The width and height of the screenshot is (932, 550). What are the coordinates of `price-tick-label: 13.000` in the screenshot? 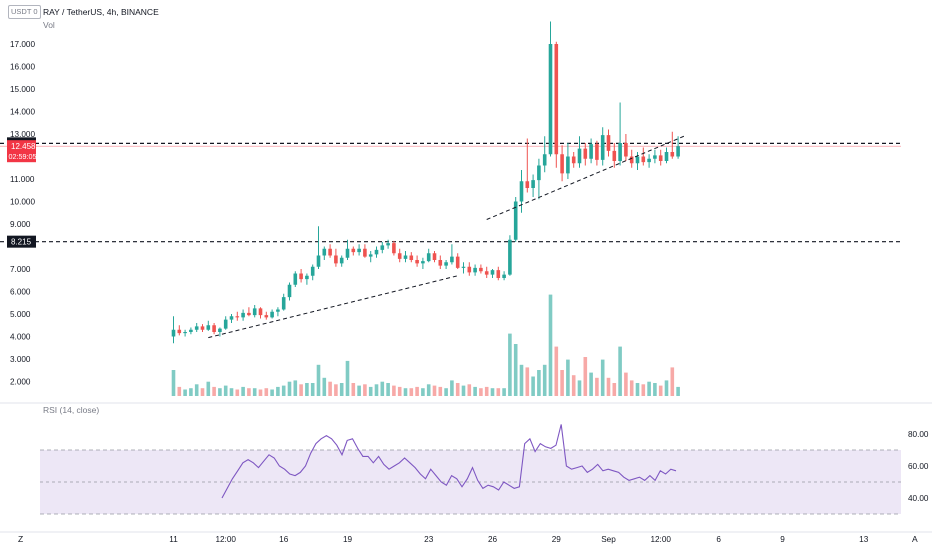 It's located at (22, 134).